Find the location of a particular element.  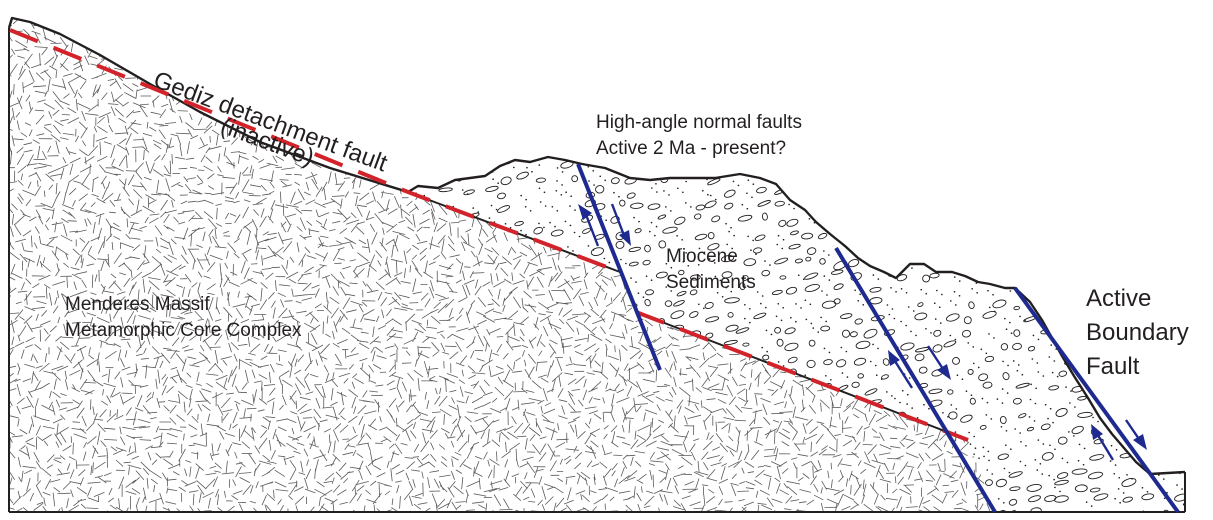

fault-1-down-arrow is located at coordinates (618, 221).